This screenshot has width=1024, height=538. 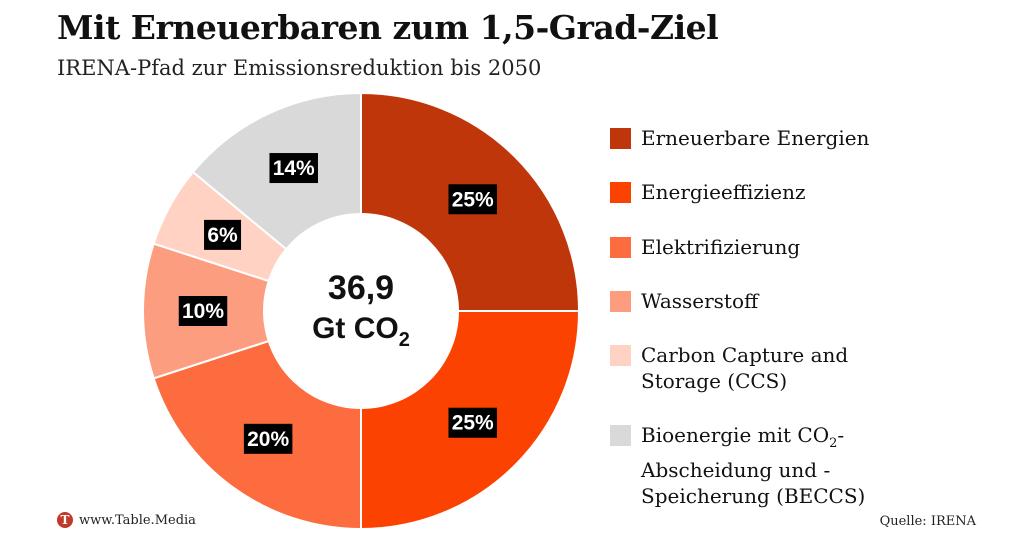 I want to click on footer-brand: T www.Table.Media, so click(x=126, y=520).